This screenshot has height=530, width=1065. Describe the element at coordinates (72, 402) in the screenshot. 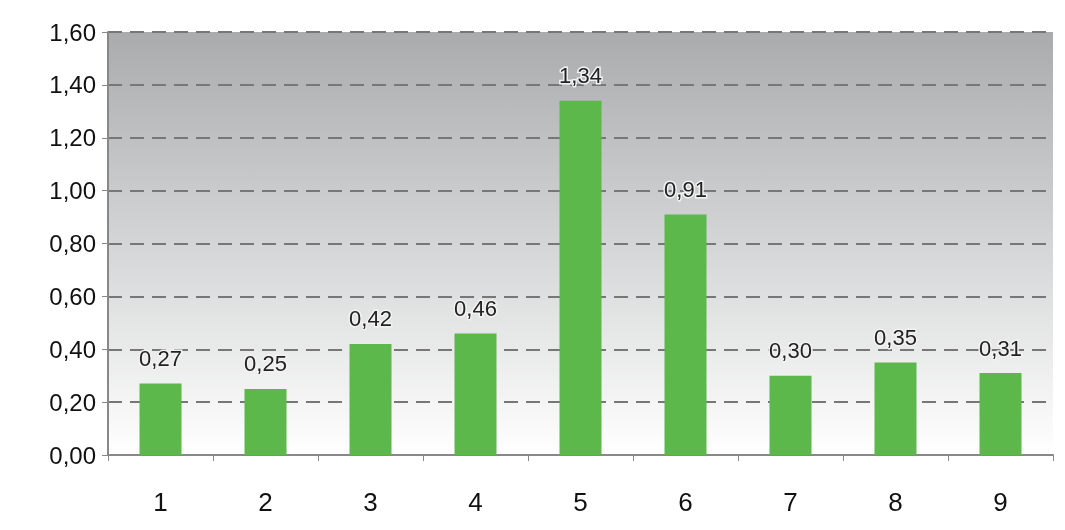

I see `y-tick-label: 0,20` at that location.